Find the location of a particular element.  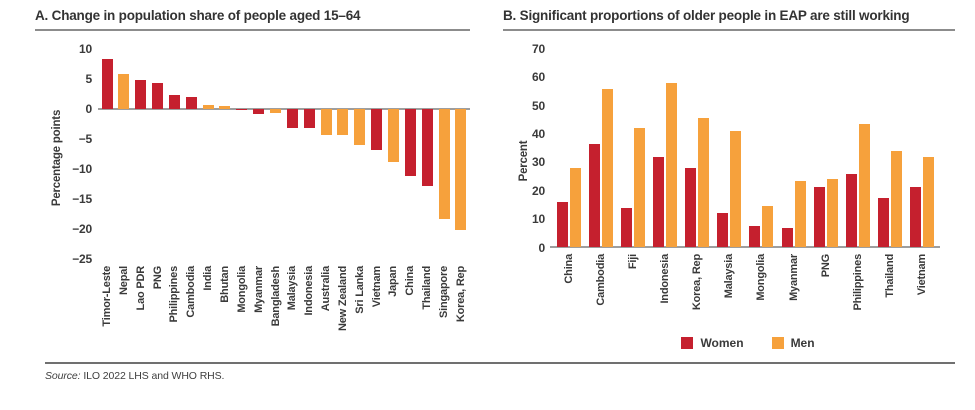

bar-women-korea-rep is located at coordinates (691, 208).